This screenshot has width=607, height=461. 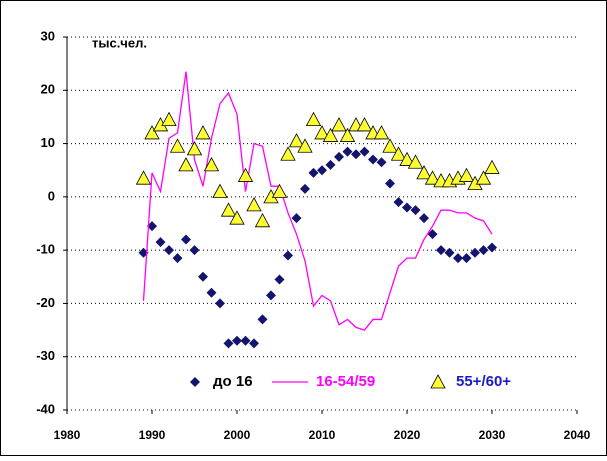 I want to click on x-tick-label: 1990, so click(x=152, y=435).